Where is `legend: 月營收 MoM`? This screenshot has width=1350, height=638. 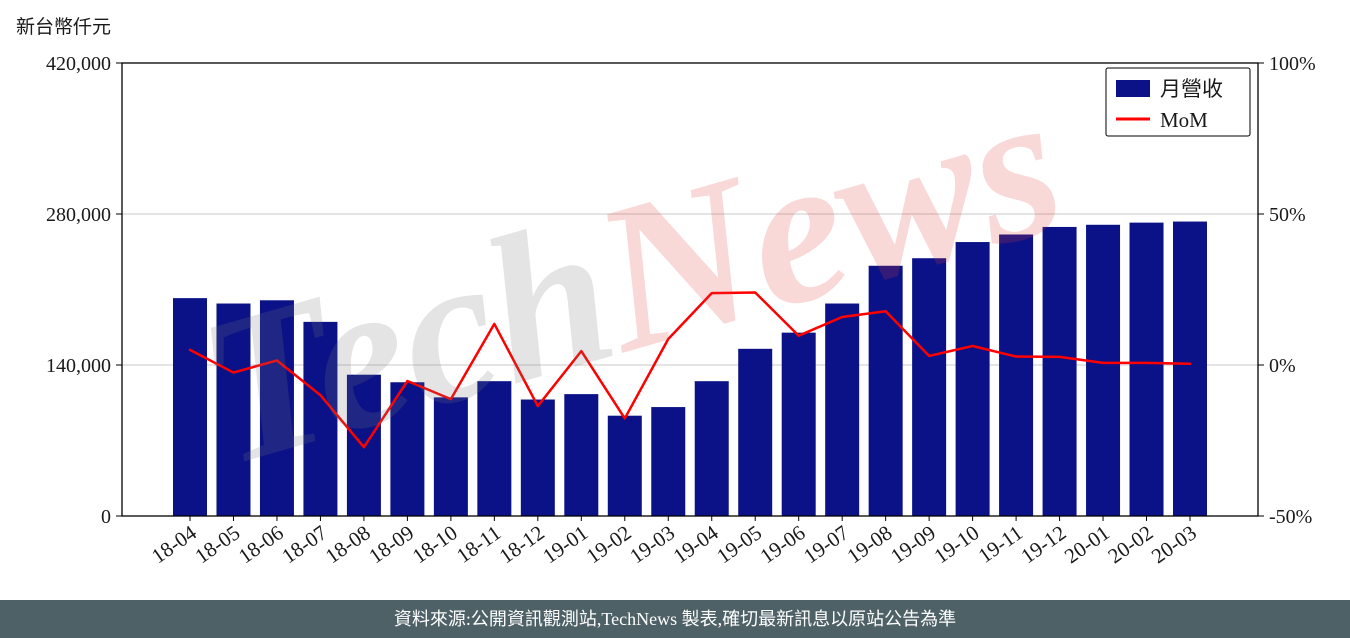
legend: 月營收 MoM is located at coordinates (1178, 102).